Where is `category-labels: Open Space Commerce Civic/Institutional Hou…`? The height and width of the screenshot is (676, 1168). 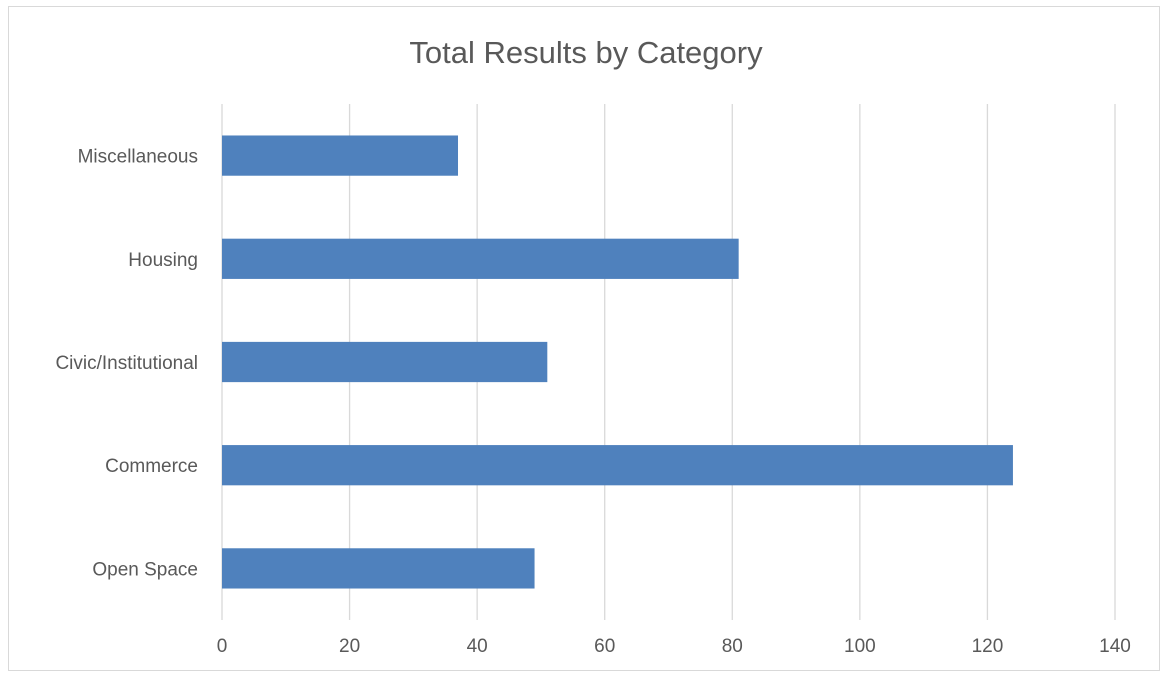 category-labels: Open Space Commerce Civic/Institutional Hou… is located at coordinates (126, 364).